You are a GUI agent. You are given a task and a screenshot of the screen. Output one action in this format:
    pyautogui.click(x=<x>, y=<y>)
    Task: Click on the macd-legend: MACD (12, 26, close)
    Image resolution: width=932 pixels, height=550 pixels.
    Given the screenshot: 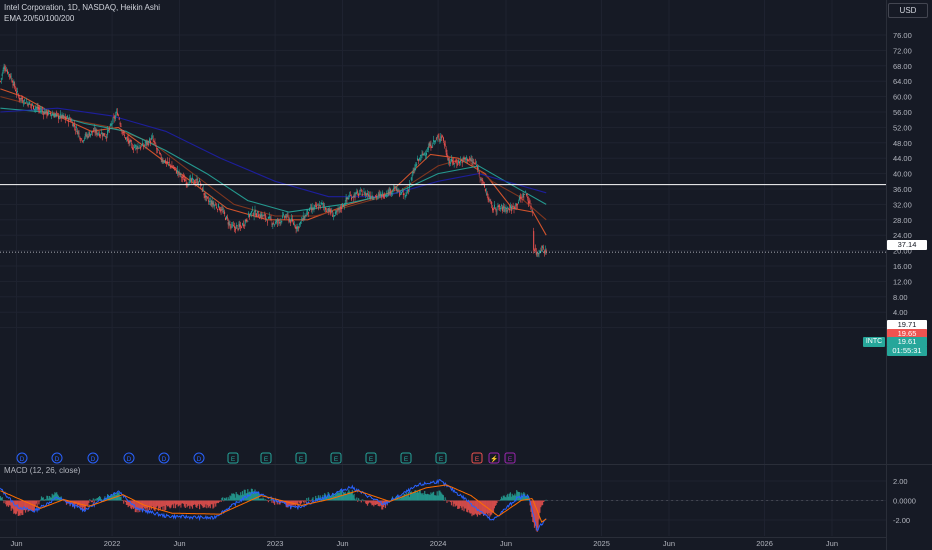 What is the action you would take?
    pyautogui.click(x=42, y=470)
    